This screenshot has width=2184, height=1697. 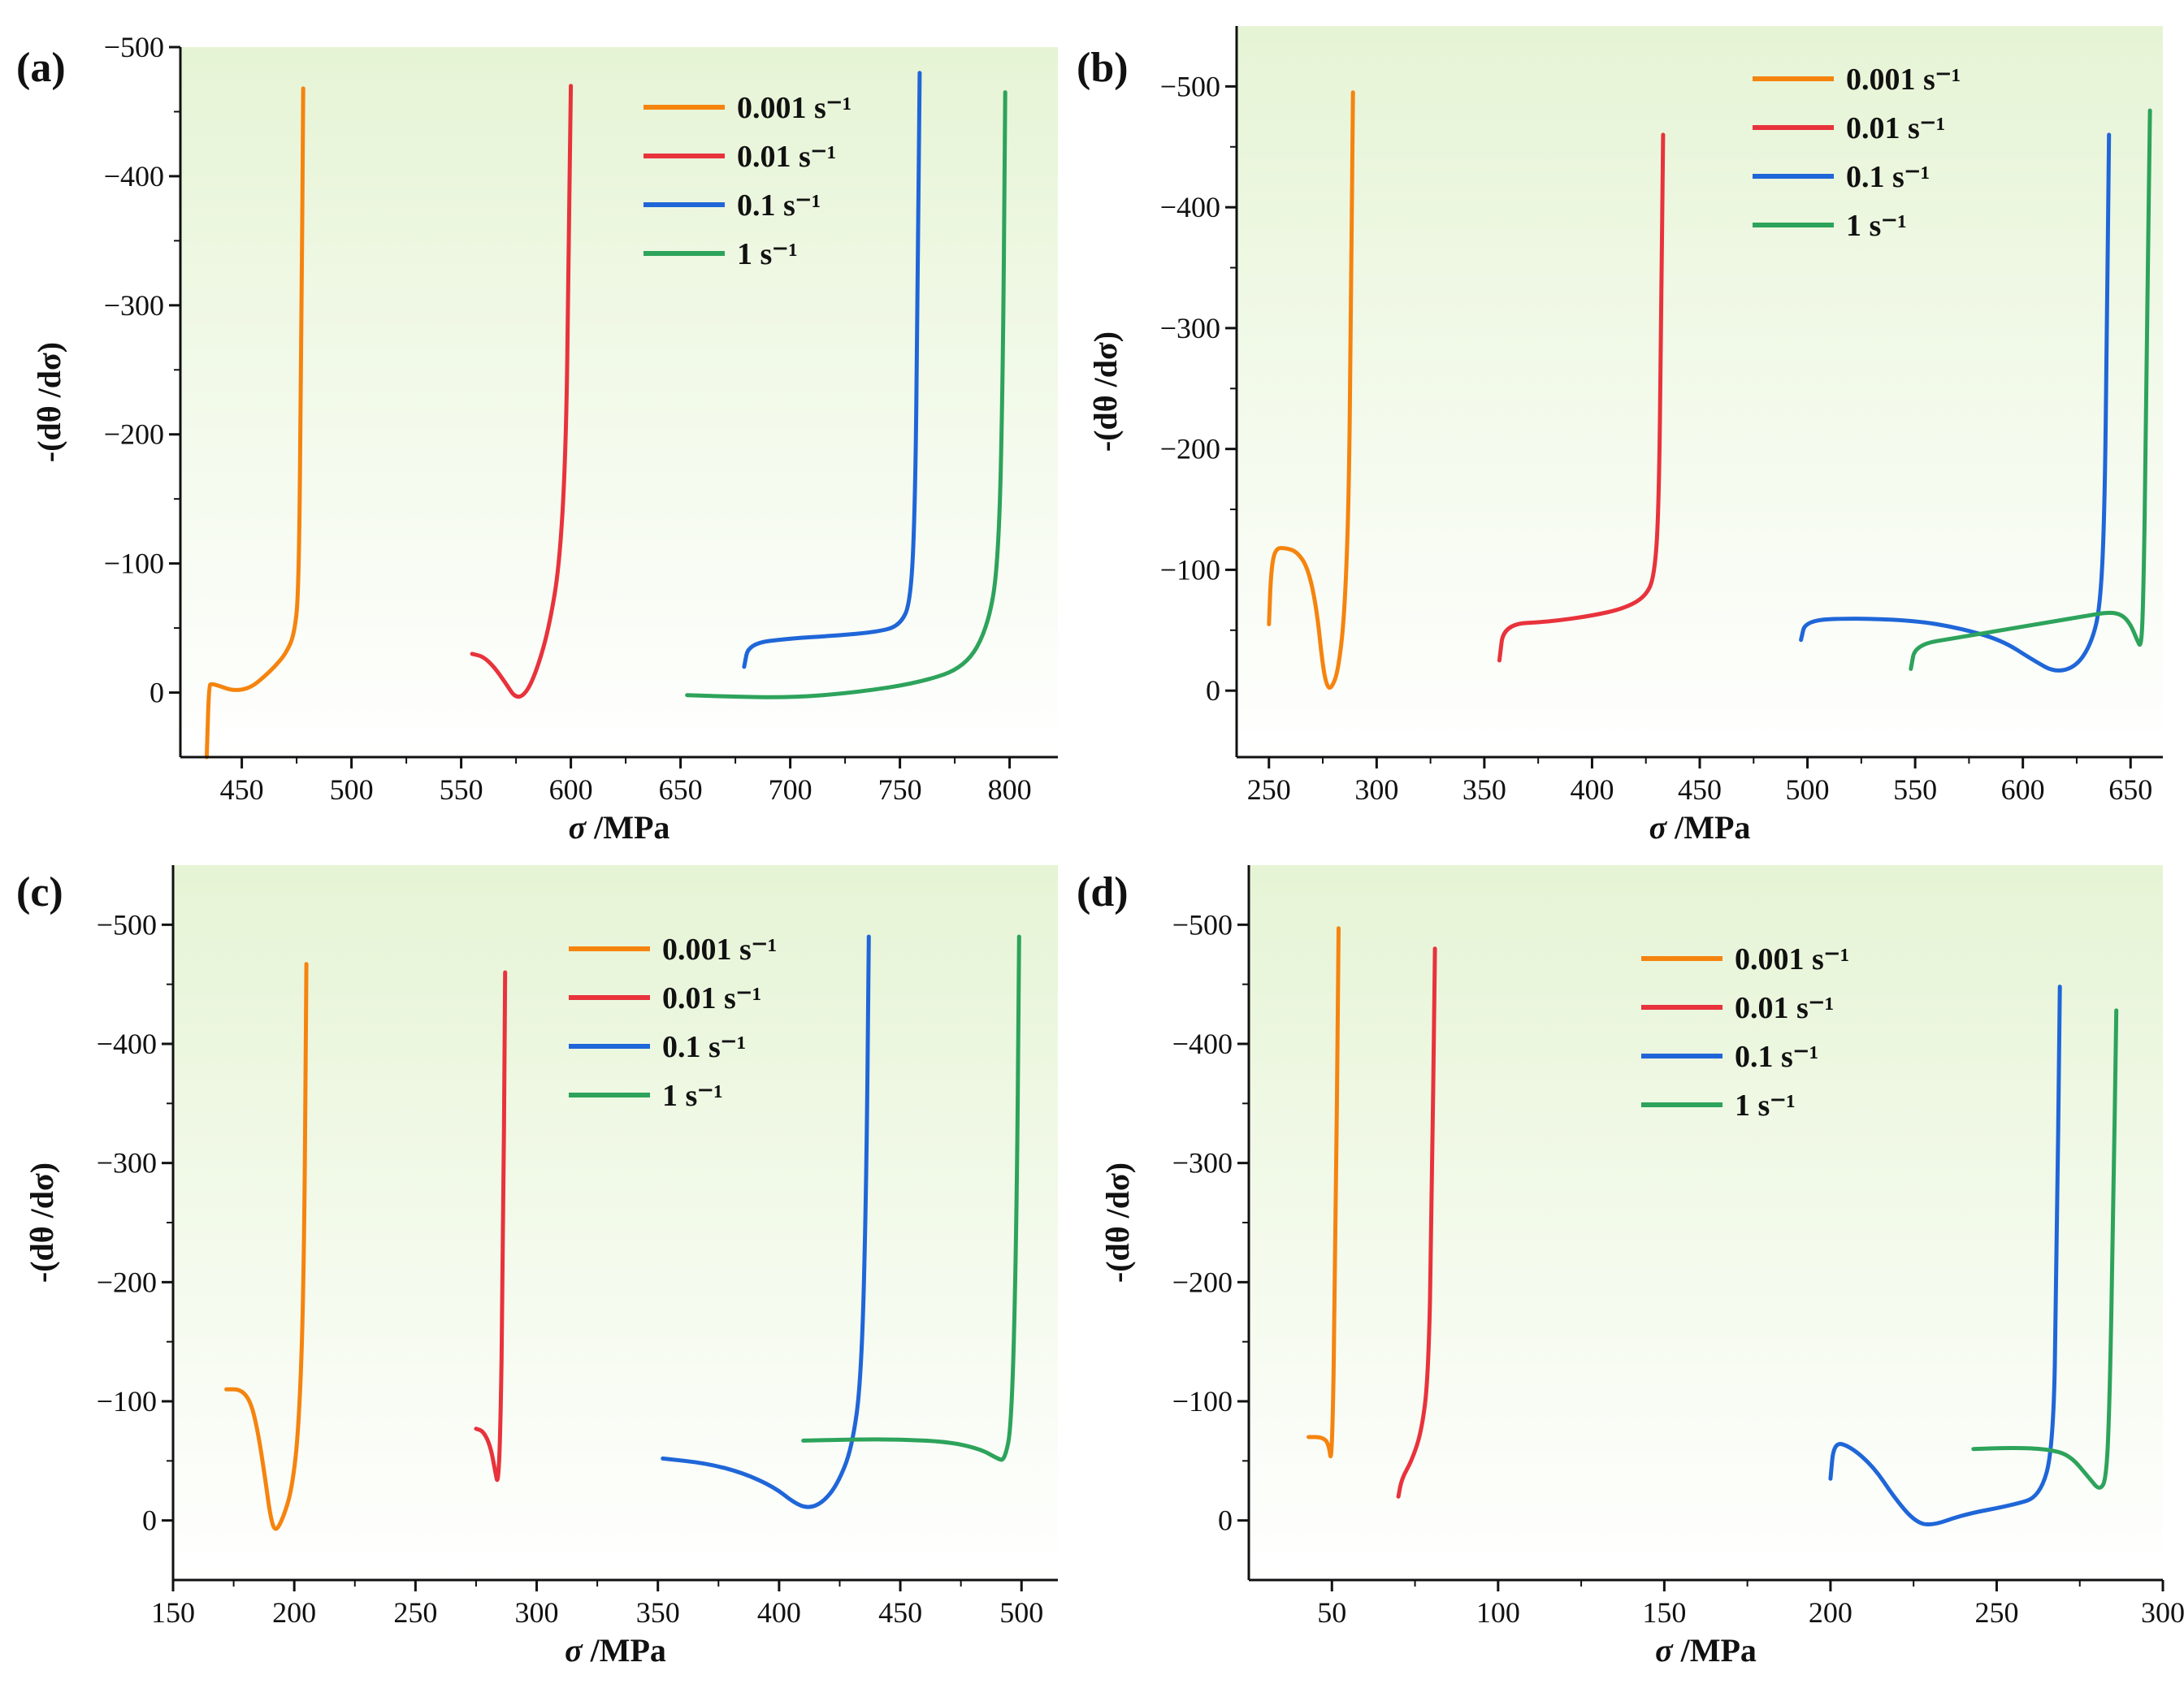 What do you see at coordinates (40, 892) in the screenshot?
I see `panel-label: (c)` at bounding box center [40, 892].